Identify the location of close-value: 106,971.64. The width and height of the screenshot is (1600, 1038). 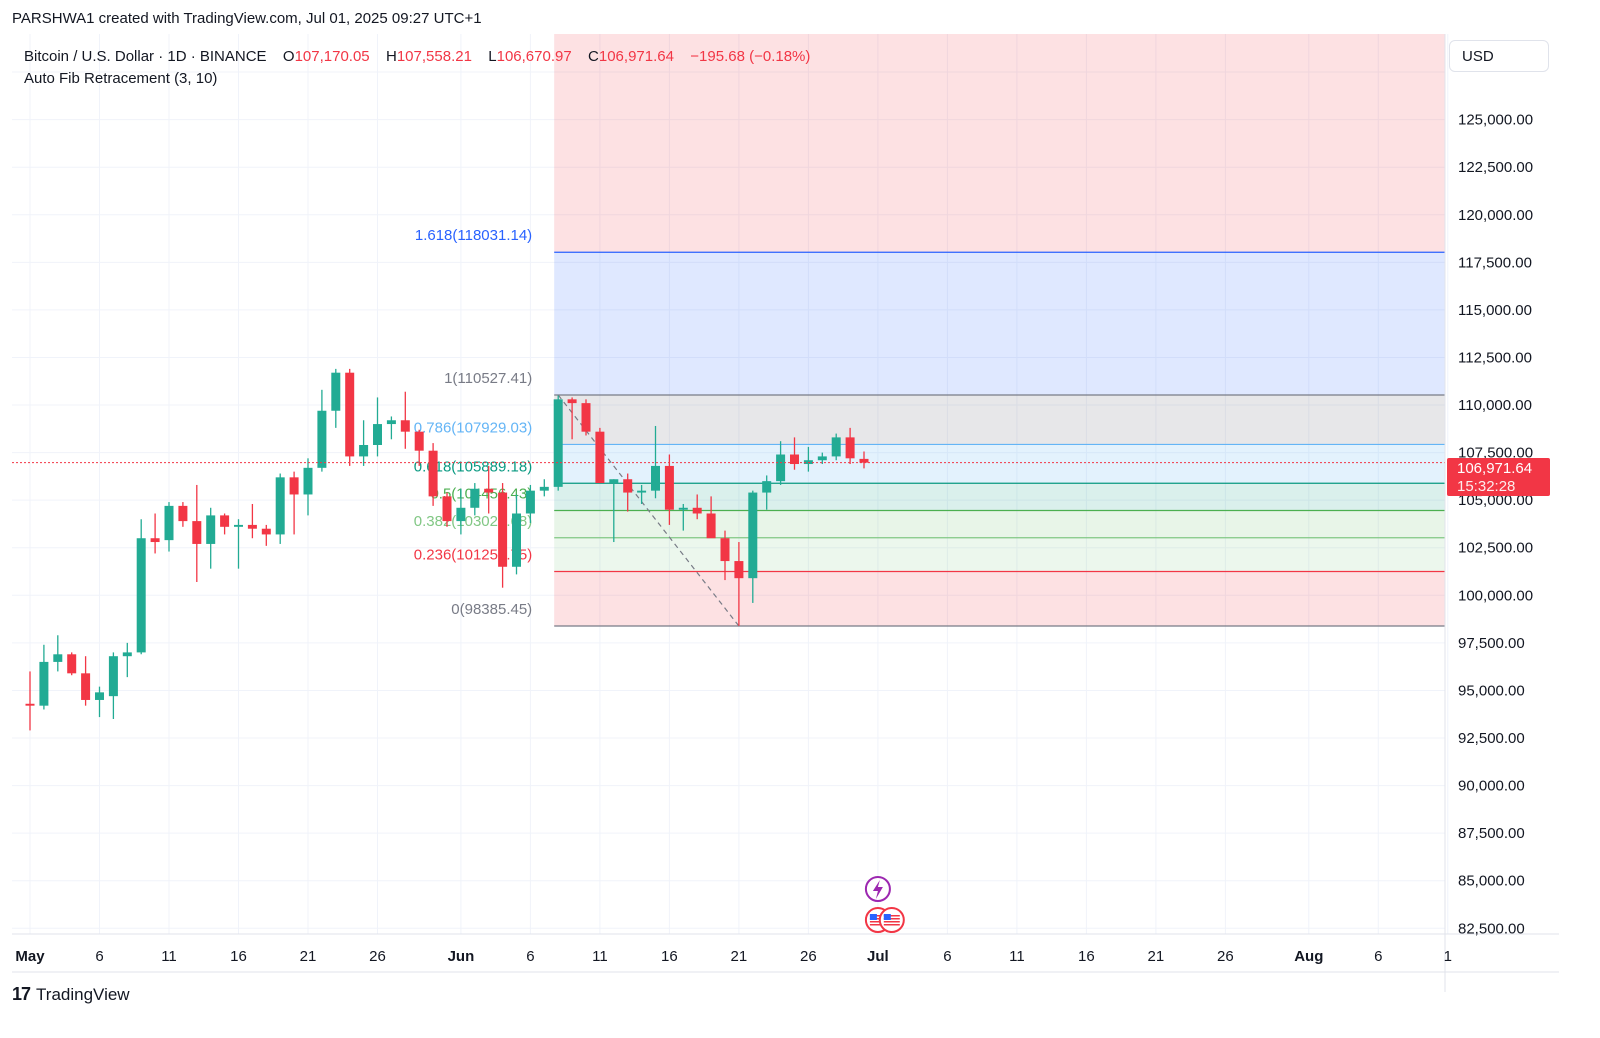
(636, 56).